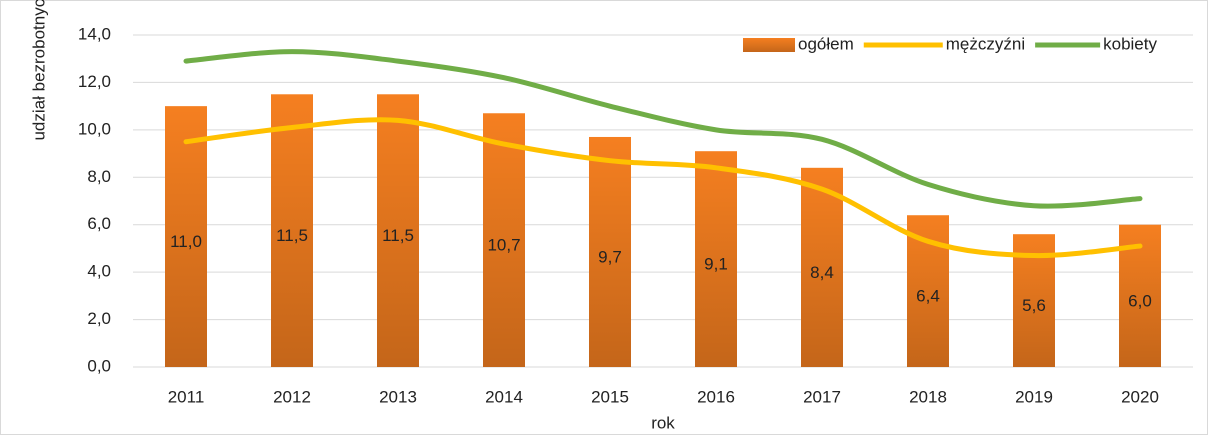  Describe the element at coordinates (610, 396) in the screenshot. I see `x-tick-label: 2015` at that location.